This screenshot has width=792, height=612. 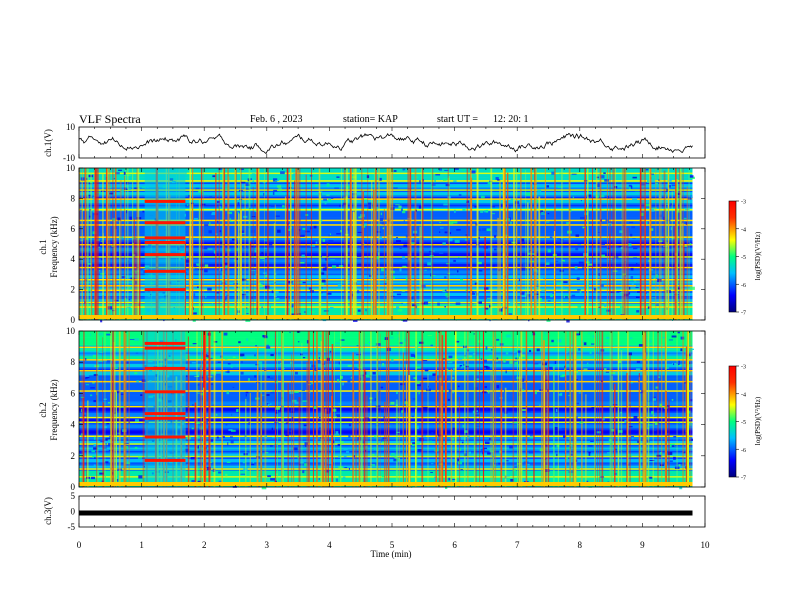 What do you see at coordinates (165, 238) in the screenshot?
I see `event-band` at bounding box center [165, 238].